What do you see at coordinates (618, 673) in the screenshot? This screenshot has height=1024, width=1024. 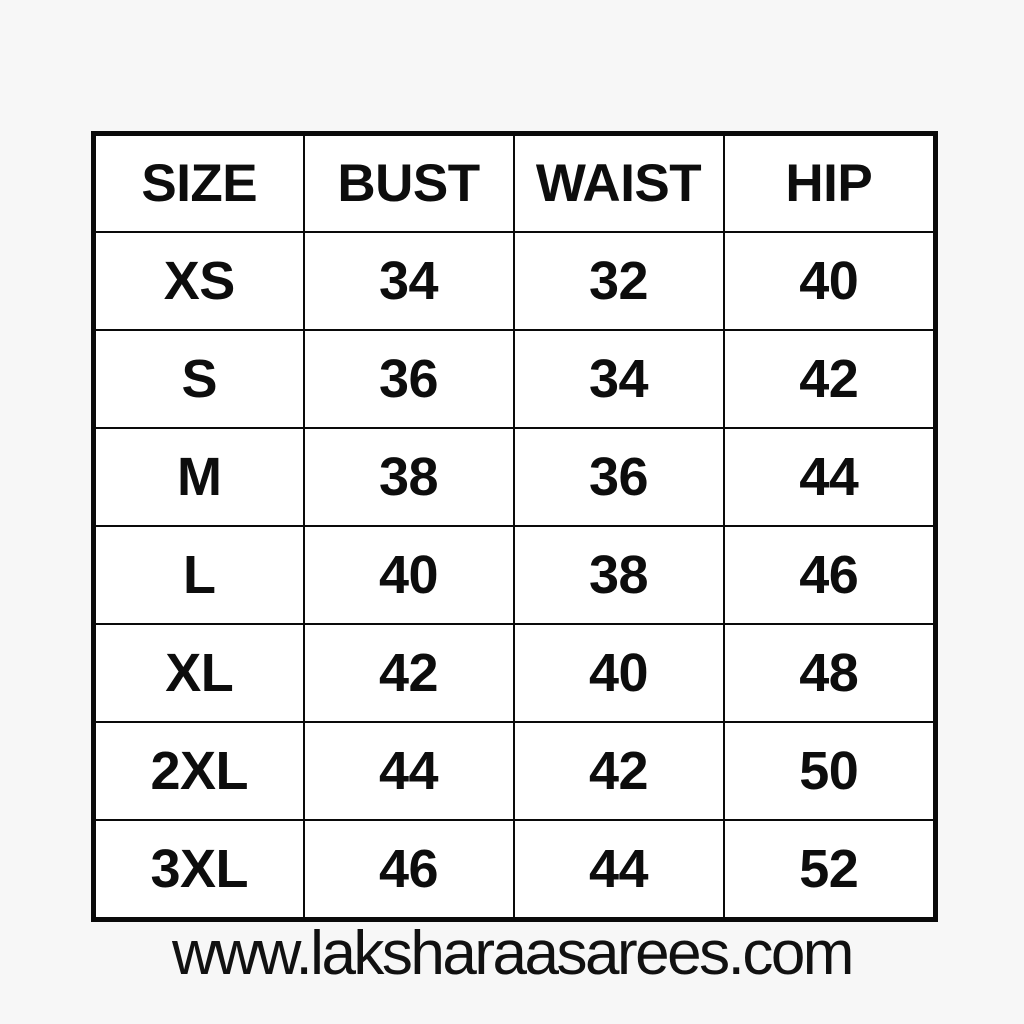 I see `cell-waist: 40` at bounding box center [618, 673].